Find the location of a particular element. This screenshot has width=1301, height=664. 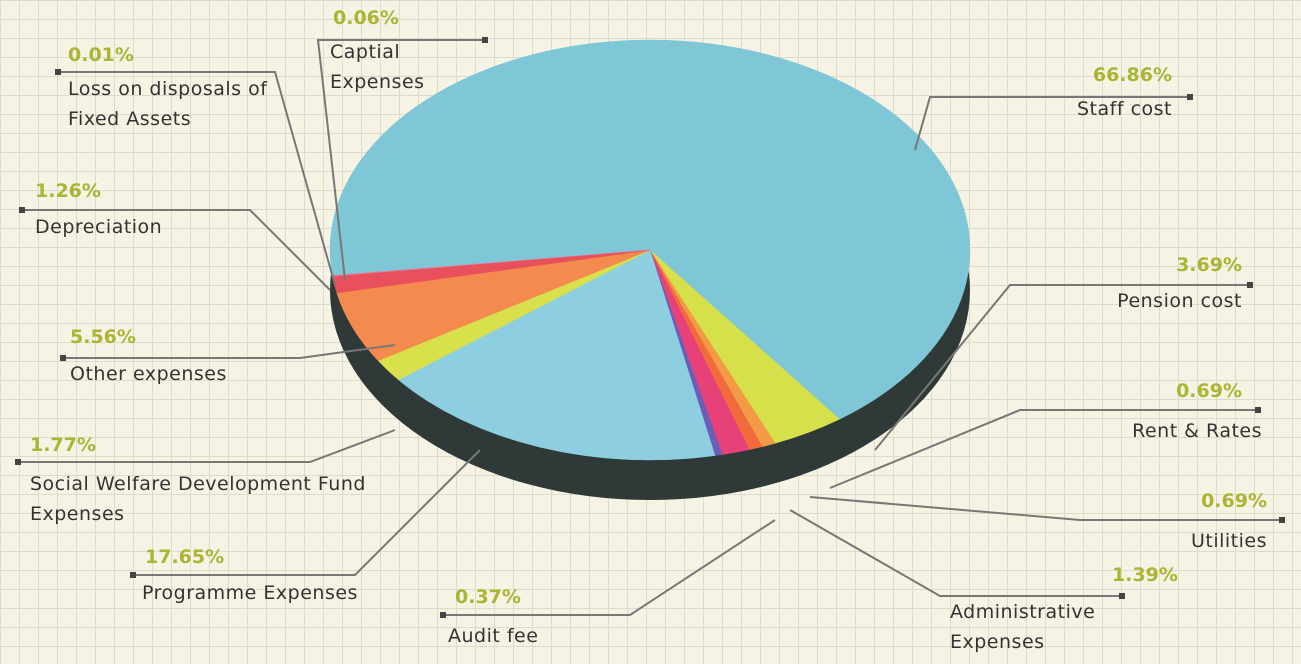

value-label: 1.77% is located at coordinates (63, 445).